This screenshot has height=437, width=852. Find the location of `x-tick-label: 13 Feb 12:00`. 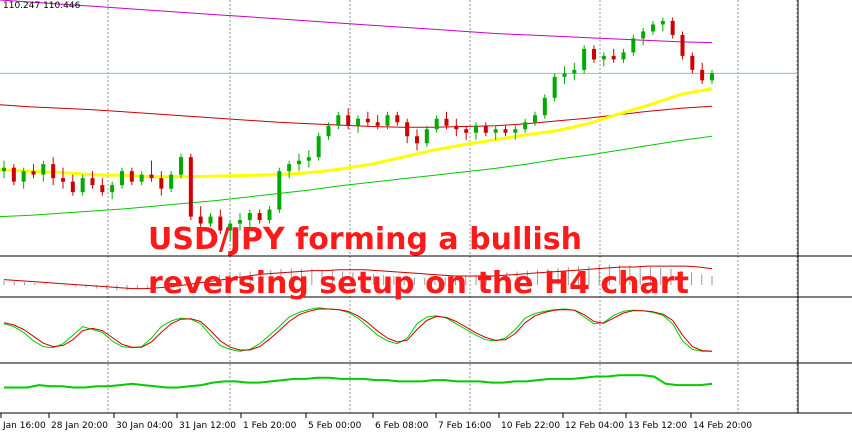

x-tick-label: 13 Feb 12:00 is located at coordinates (657, 426).